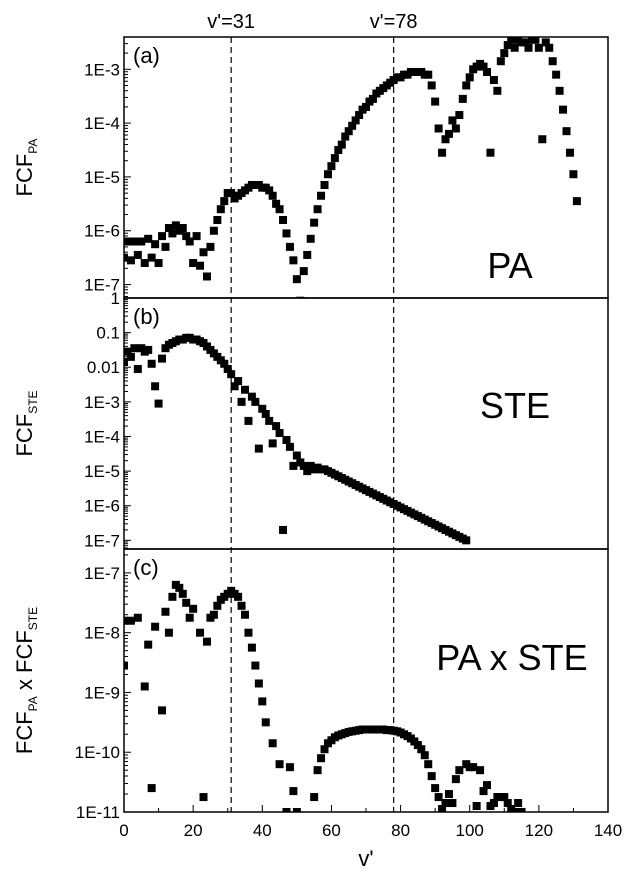 Image resolution: width=626 pixels, height=882 pixels. Describe the element at coordinates (26, 680) in the screenshot. I see `y-axis-label: FCFPA x FCFSTE` at that location.